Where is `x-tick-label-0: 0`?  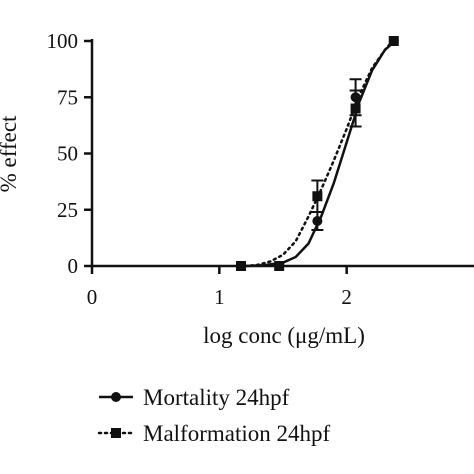 x-tick-label-0: 0 is located at coordinates (92, 297).